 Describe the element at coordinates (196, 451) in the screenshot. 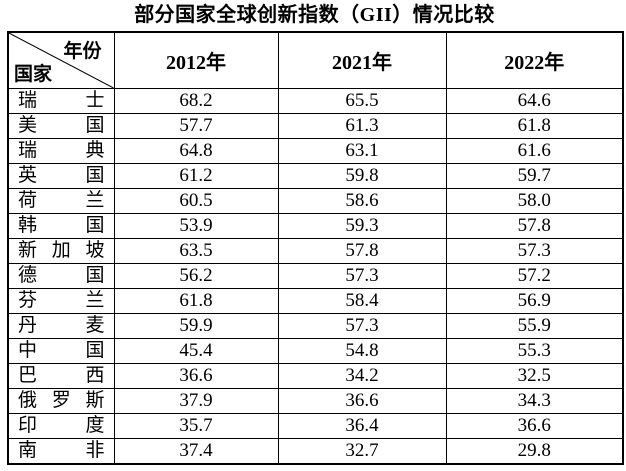

I see `value-cell: 37.4` at that location.